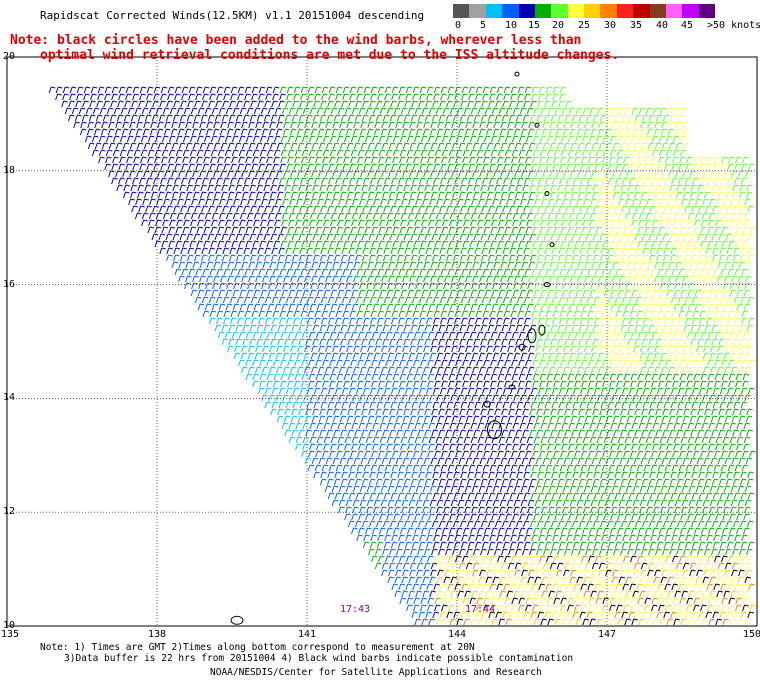 This screenshot has width=760, height=688. I want to click on scale-label: 25, so click(584, 25).